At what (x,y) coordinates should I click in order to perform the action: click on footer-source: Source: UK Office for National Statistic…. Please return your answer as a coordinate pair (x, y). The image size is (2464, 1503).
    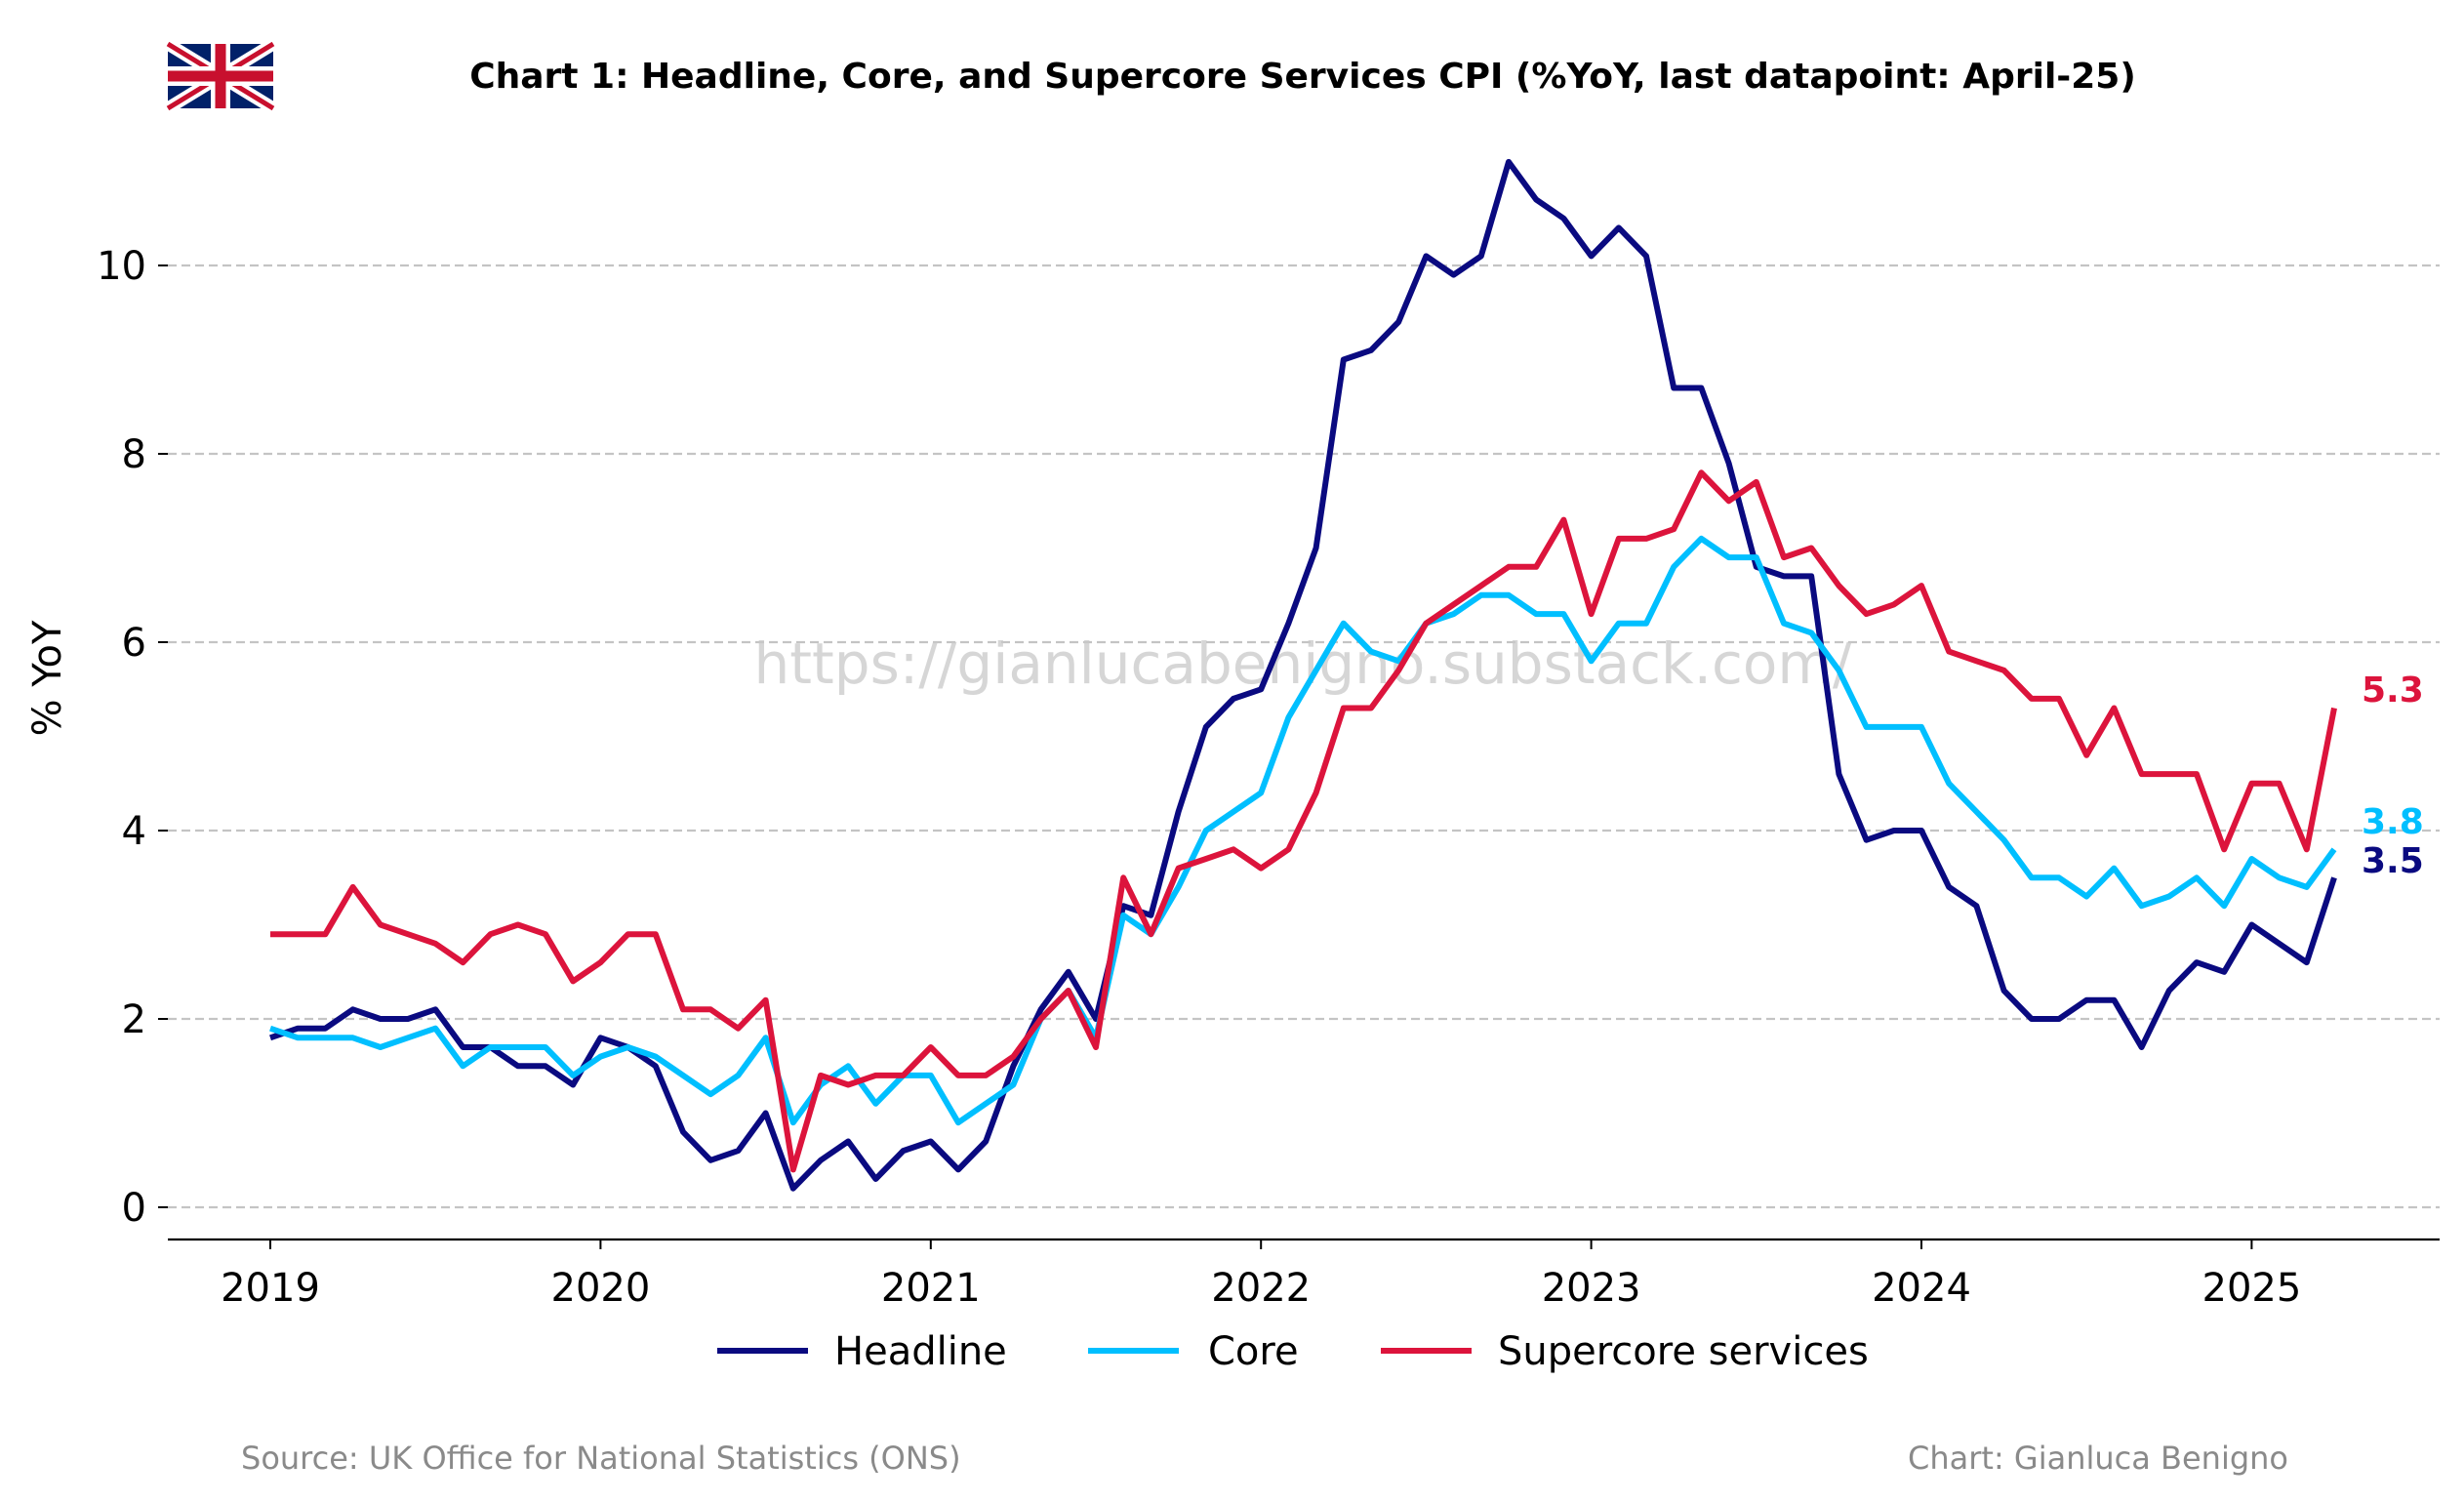
    Looking at the image, I should click on (601, 1458).